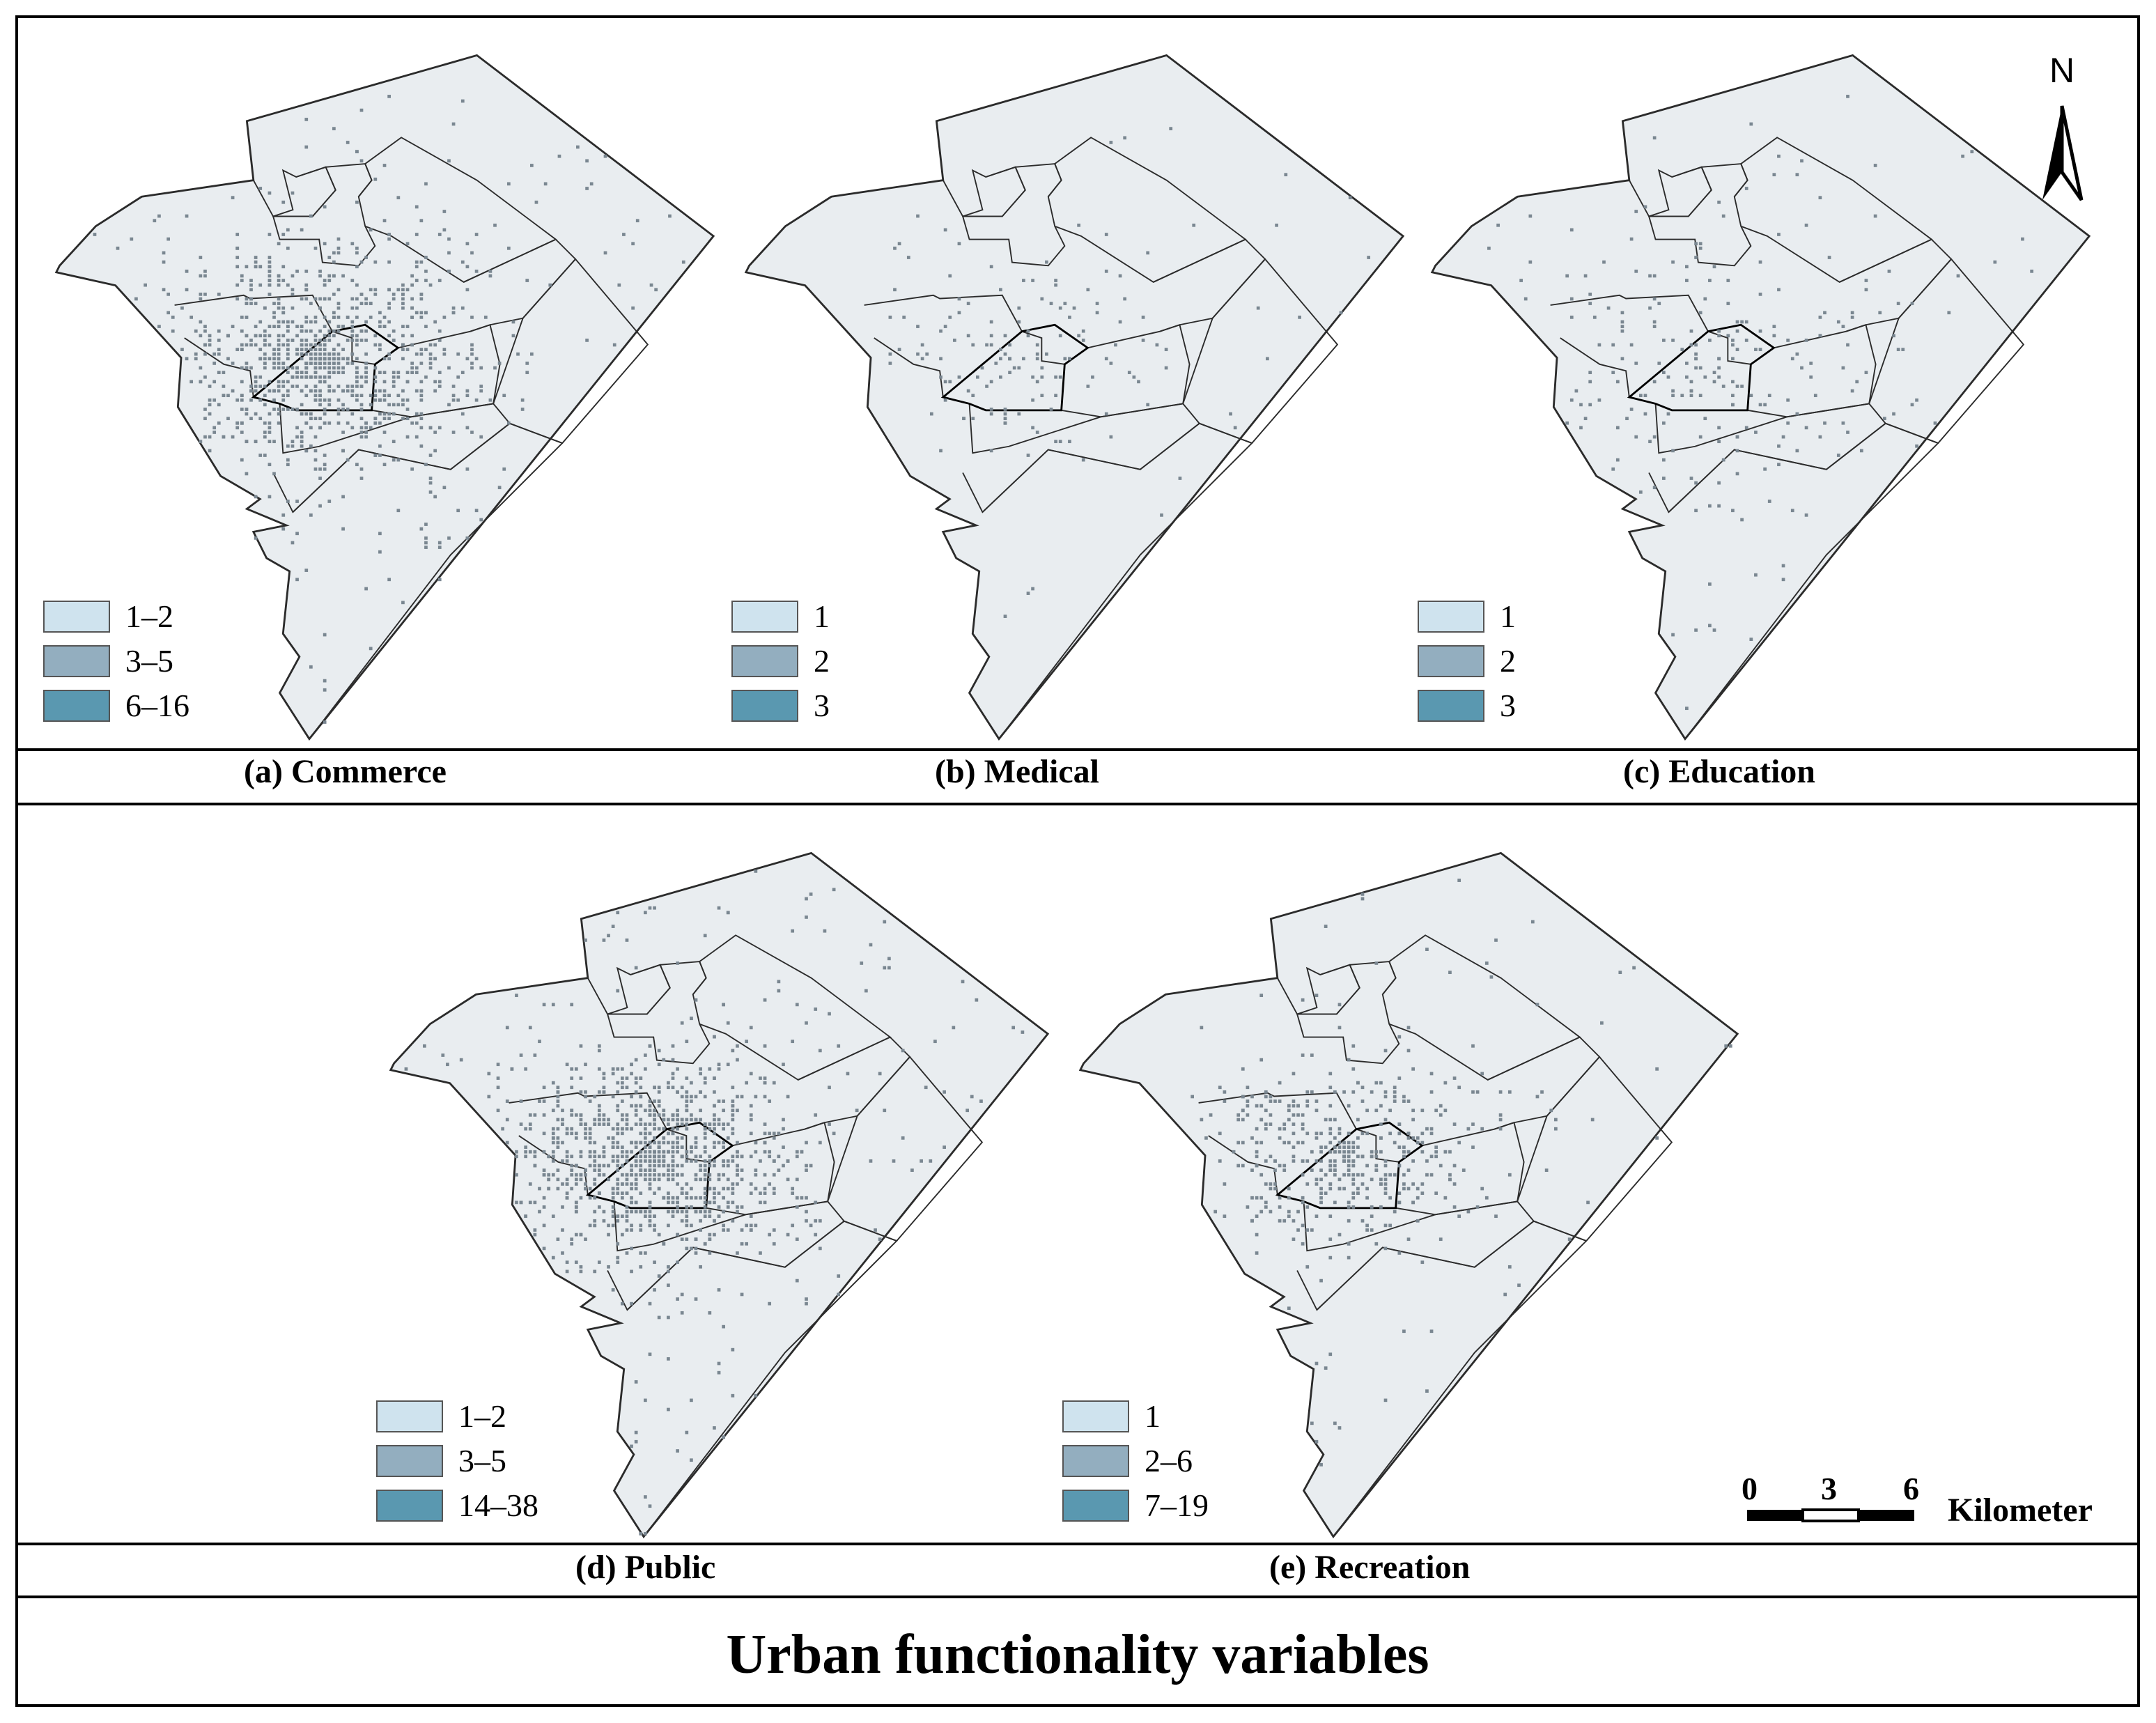 This screenshot has width=2156, height=1723. I want to click on ward-boundary, so click(1833, 210).